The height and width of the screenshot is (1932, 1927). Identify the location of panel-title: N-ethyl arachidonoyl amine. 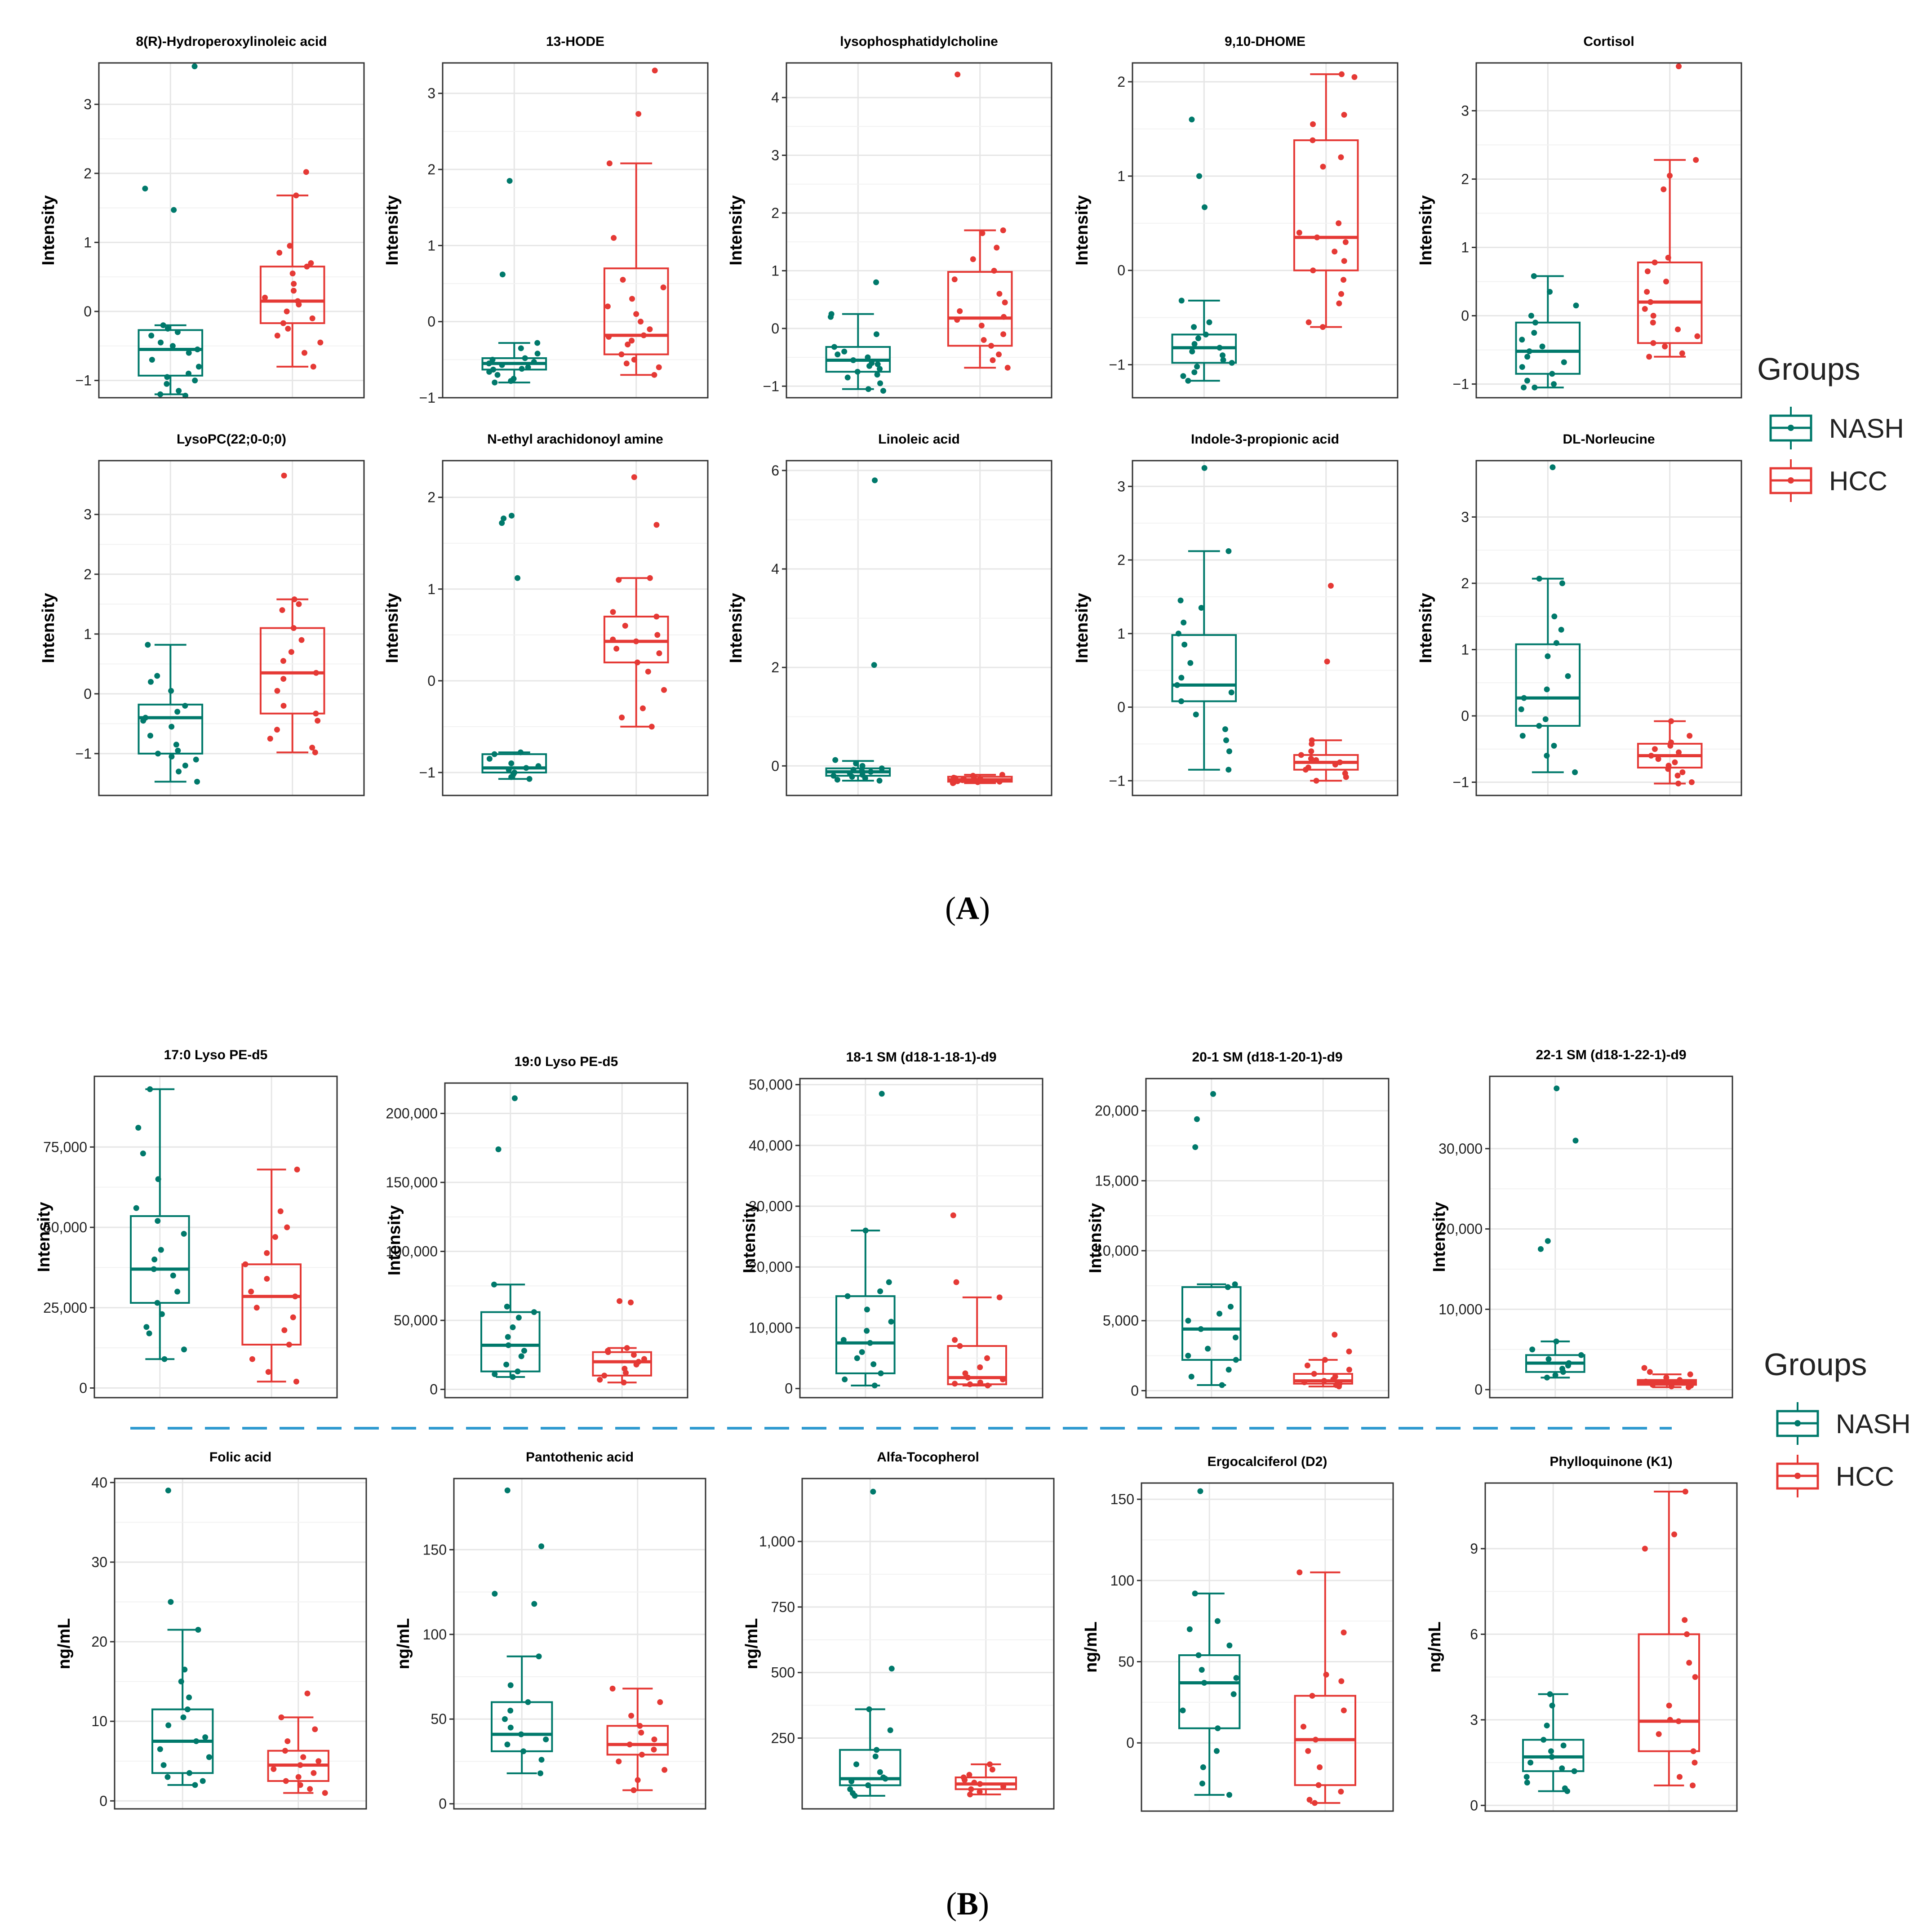
(575, 439).